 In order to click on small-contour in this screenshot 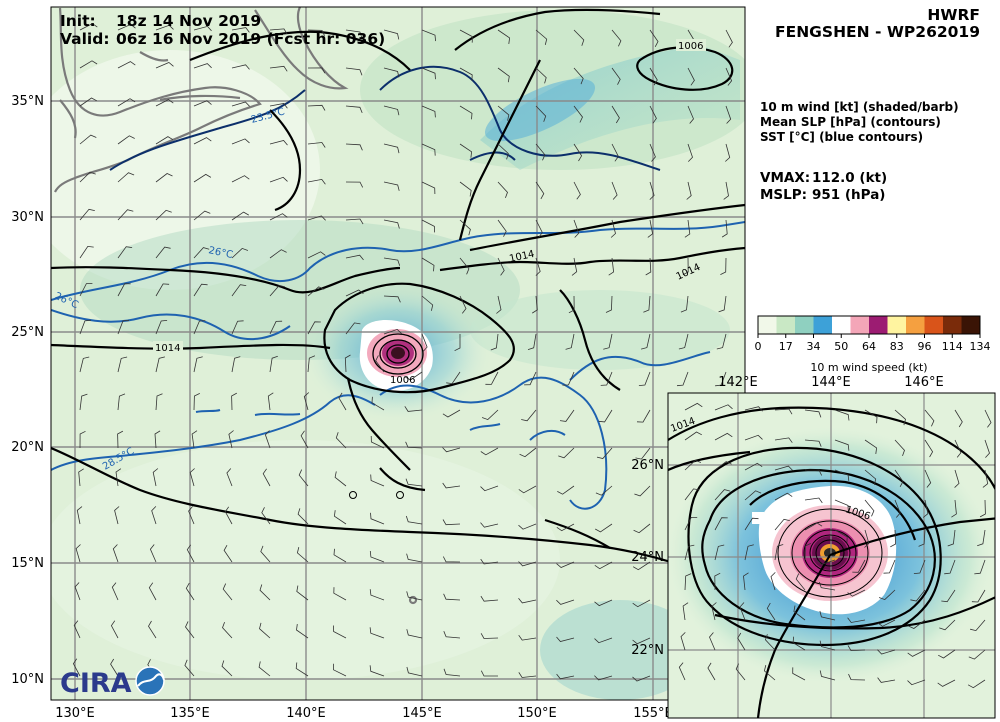, I will do `click(400, 495)`.